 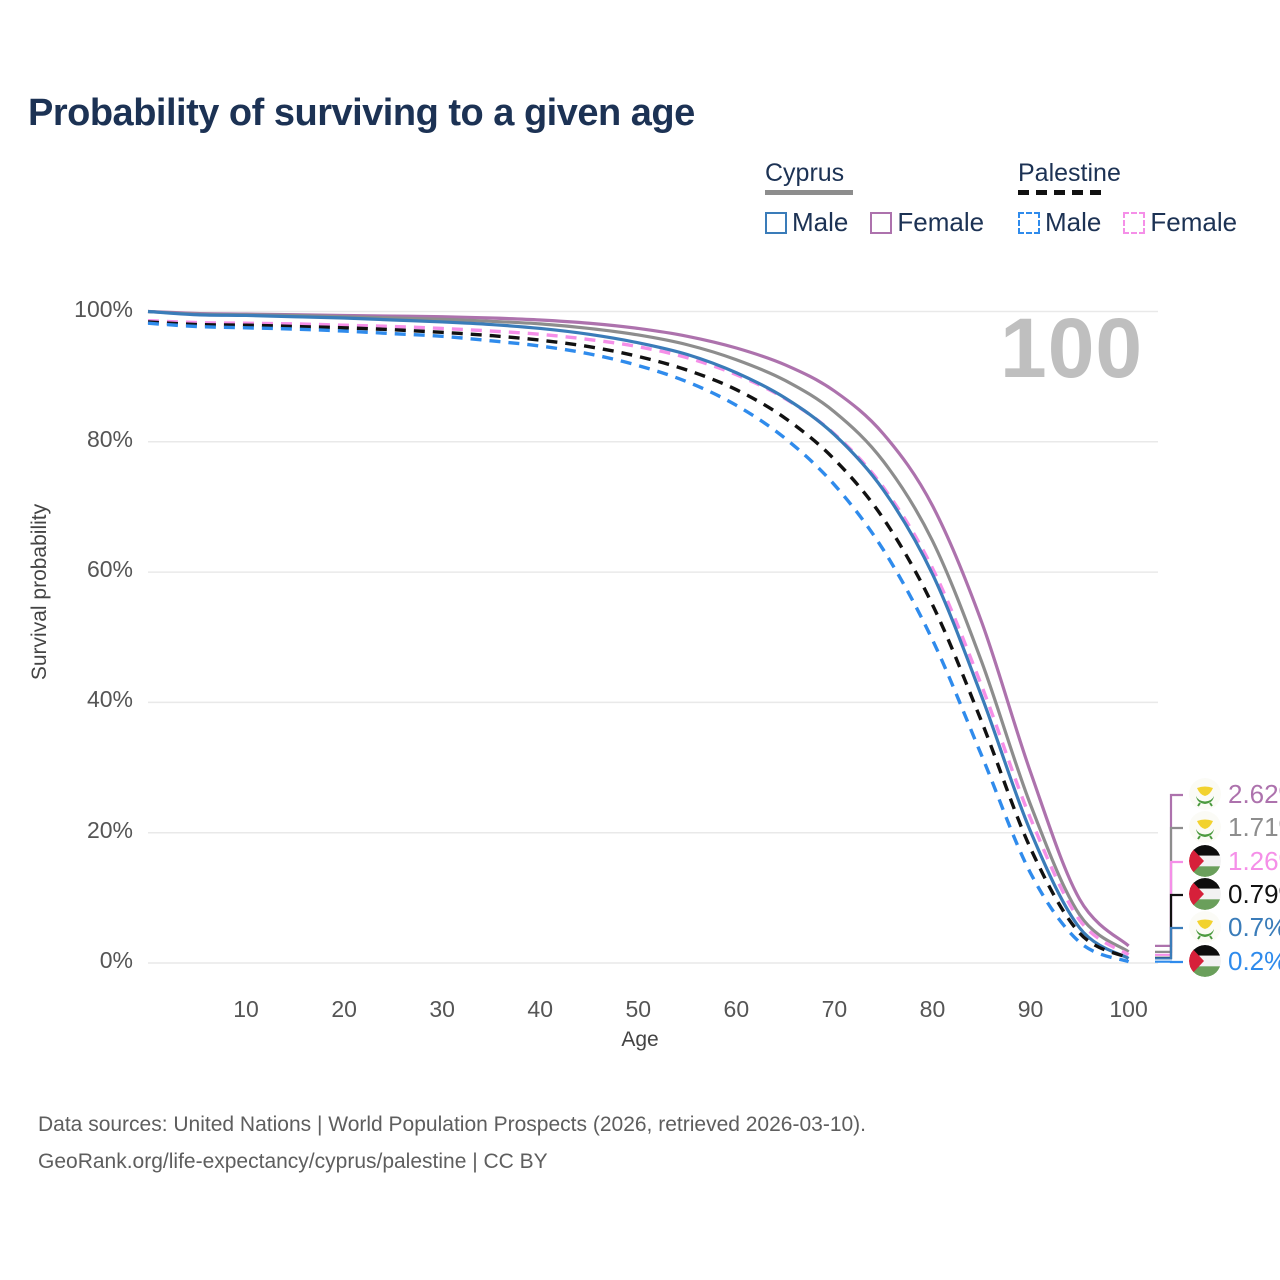 I want to click on leader-lines, so click(x=1169, y=878).